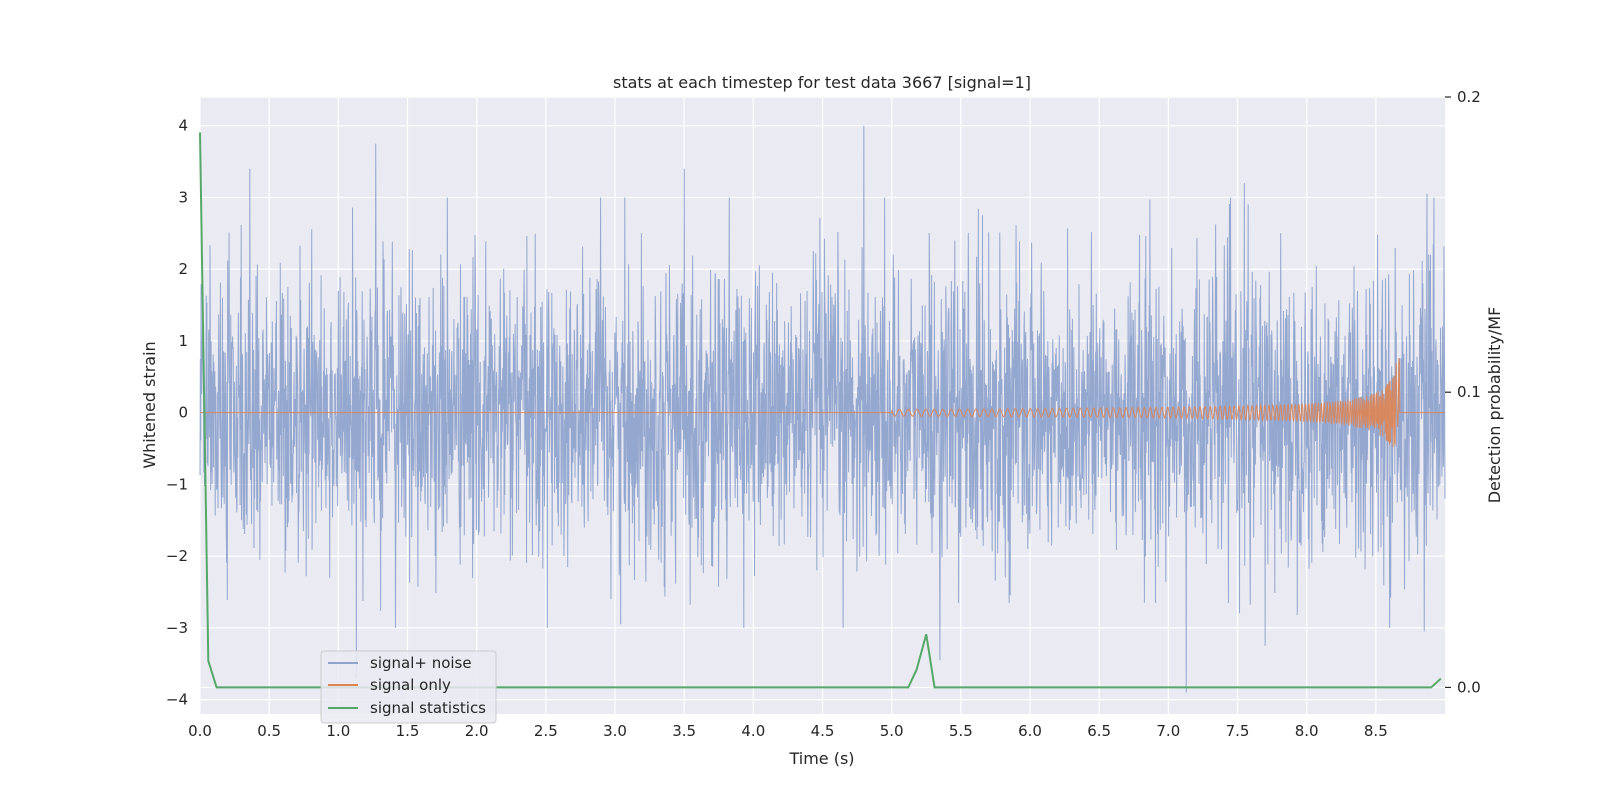 Image resolution: width=1600 pixels, height=800 pixels. Describe the element at coordinates (408, 731) in the screenshot. I see `x-tick-label: 1.5` at that location.